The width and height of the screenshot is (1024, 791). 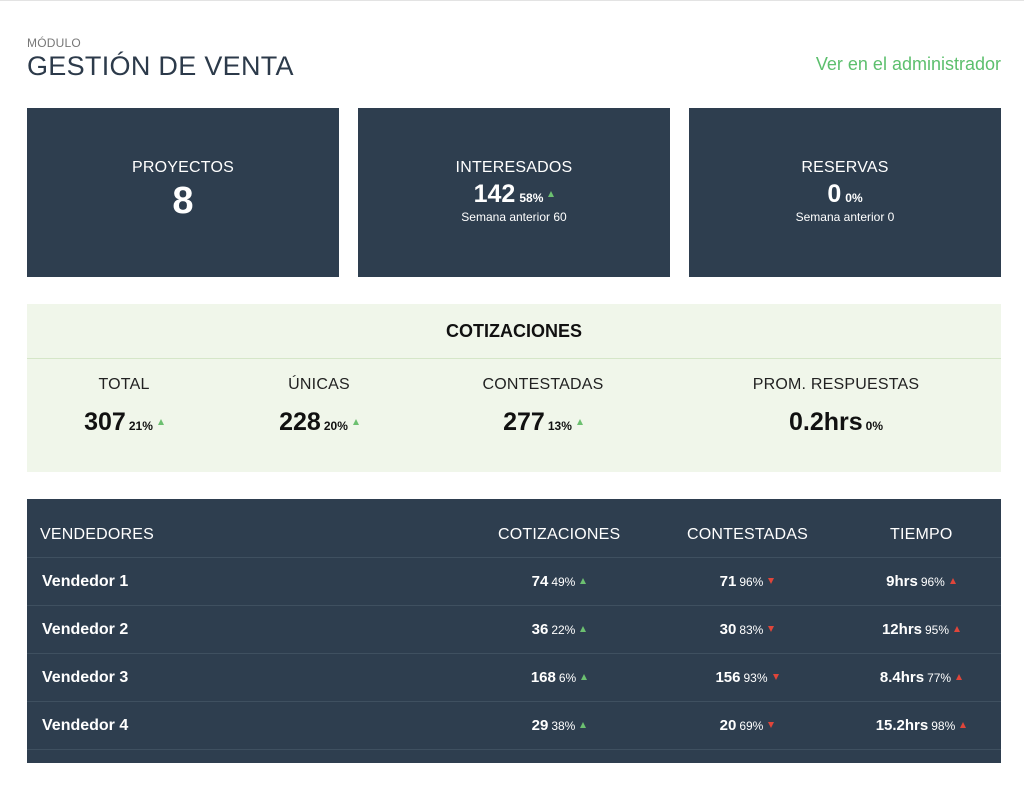 I want to click on quotes-stat-prom-respuestas: PROM. RESPUESTAS 0.2hrs 0%, so click(x=836, y=406).